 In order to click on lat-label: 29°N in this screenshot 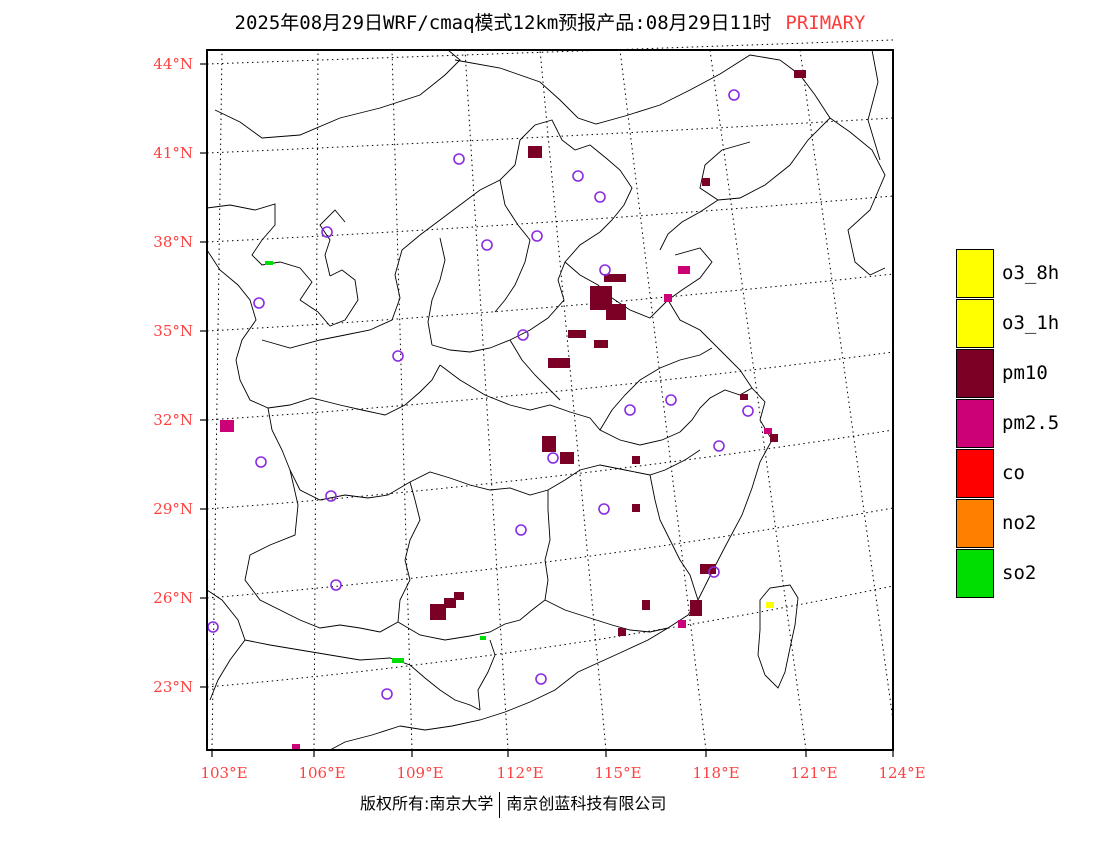, I will do `click(173, 509)`.